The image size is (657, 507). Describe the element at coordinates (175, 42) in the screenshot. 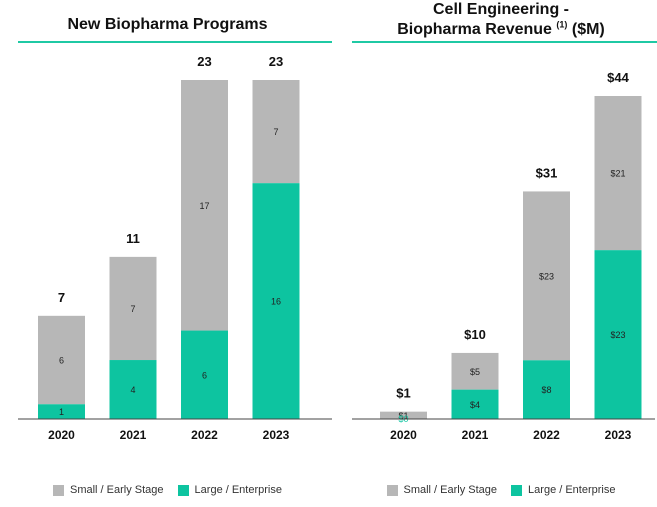

I see `programs-title-rule` at that location.